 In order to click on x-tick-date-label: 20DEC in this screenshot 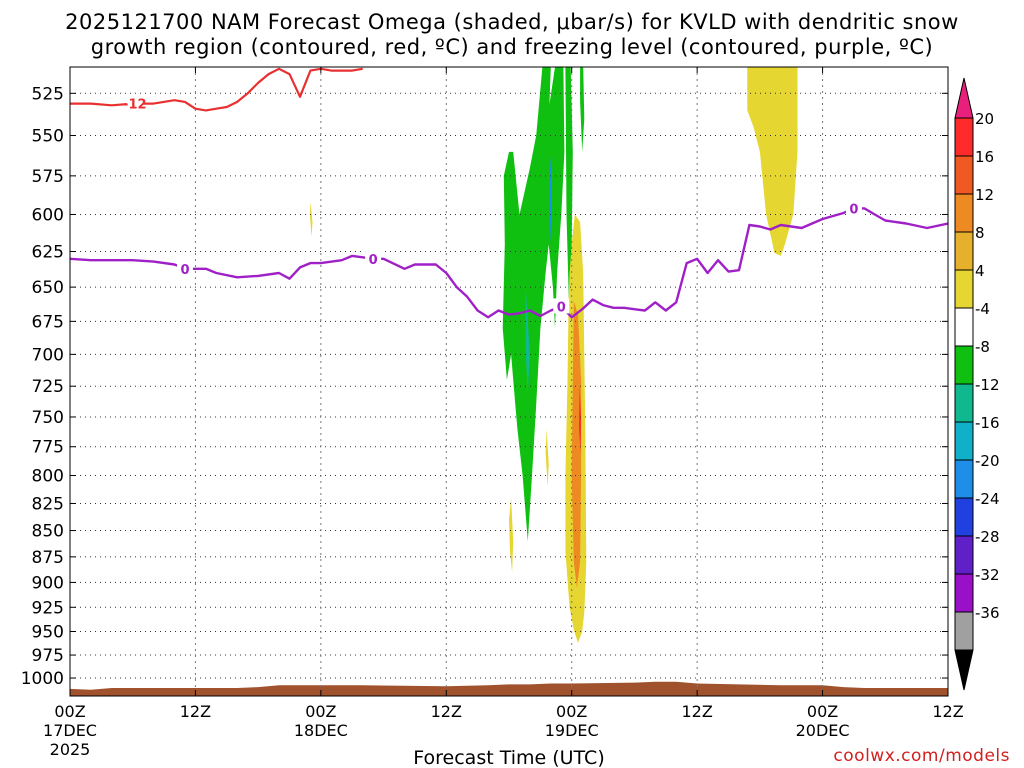, I will do `click(823, 730)`.